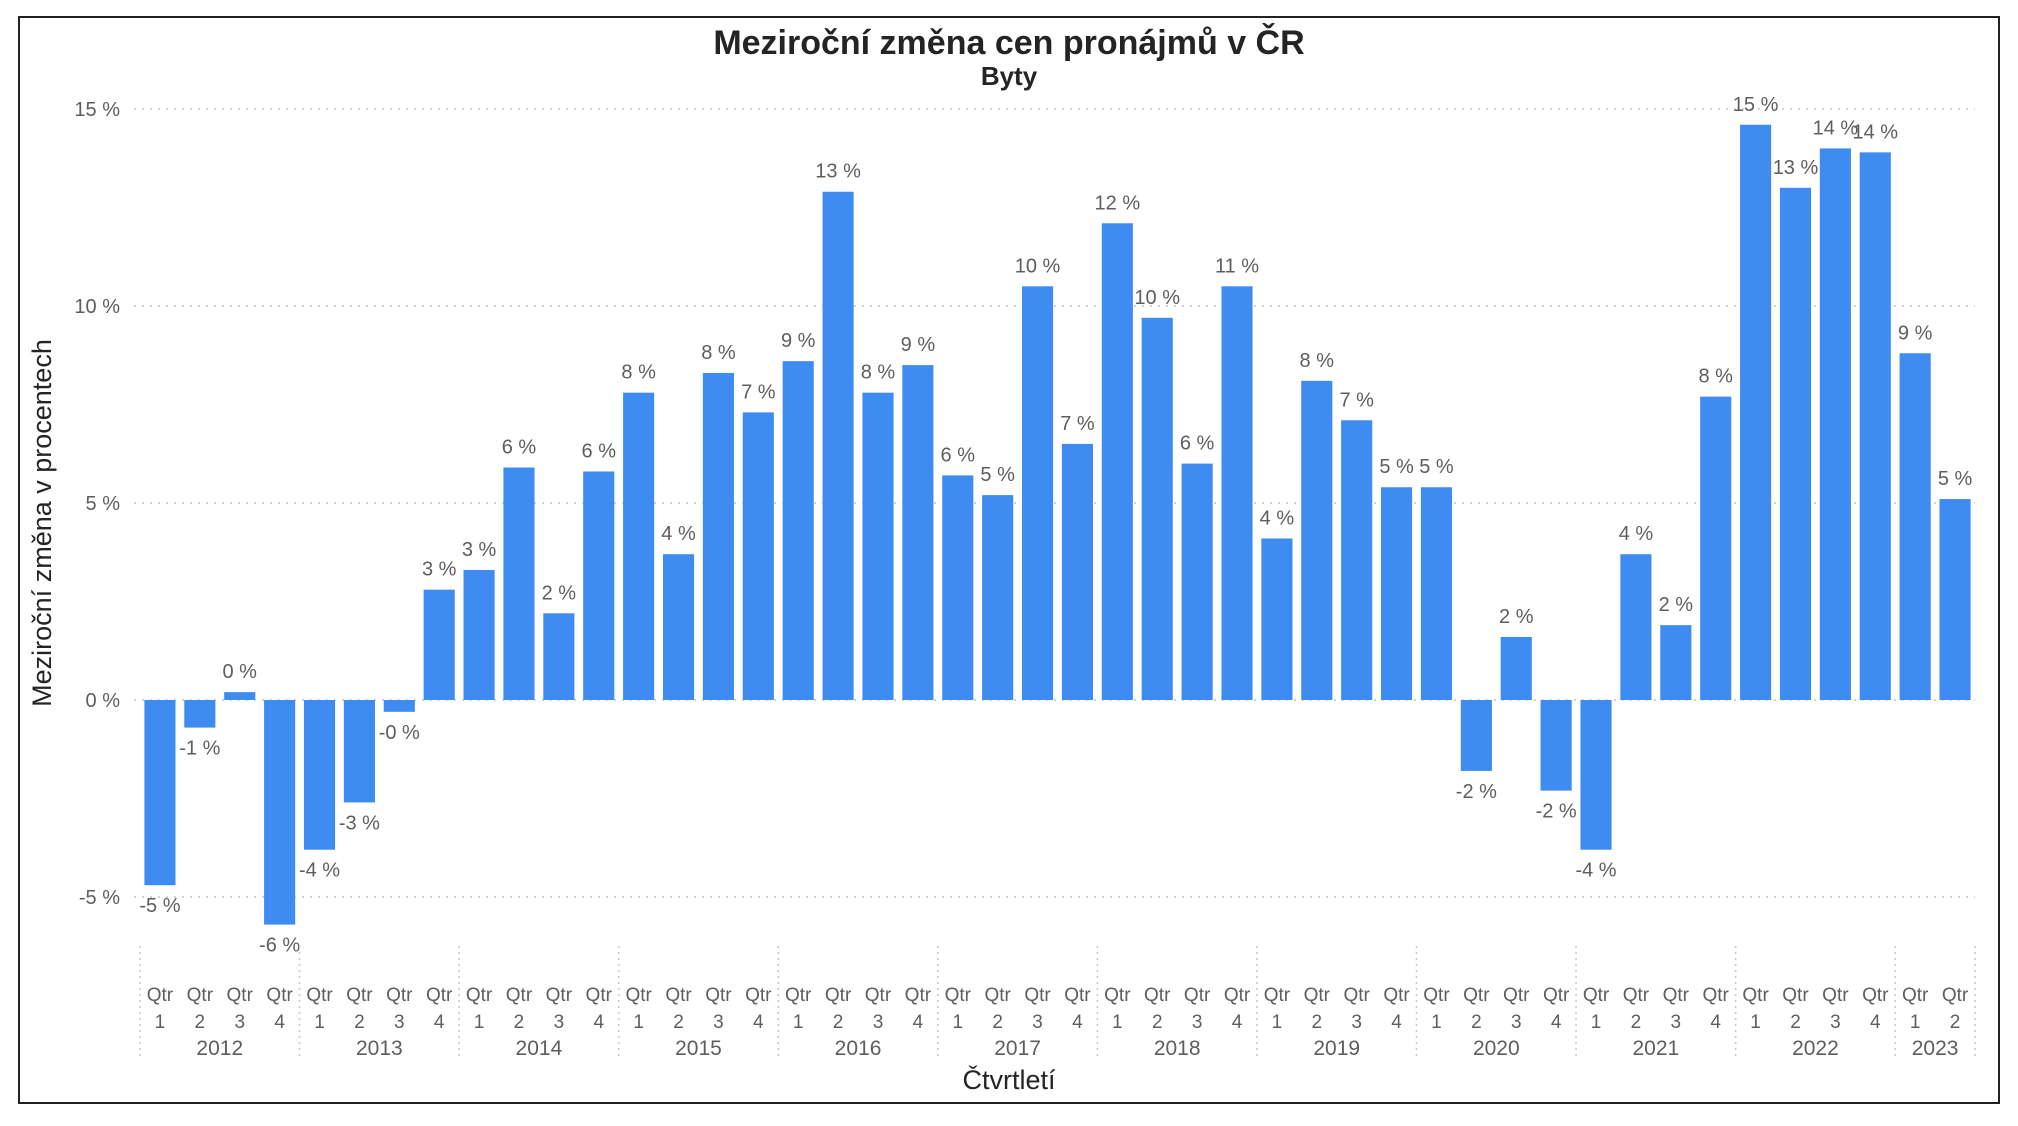 This screenshot has height=1126, width=2018. Describe the element at coordinates (1017, 1048) in the screenshot. I see `x-tick-year: 2017` at that location.